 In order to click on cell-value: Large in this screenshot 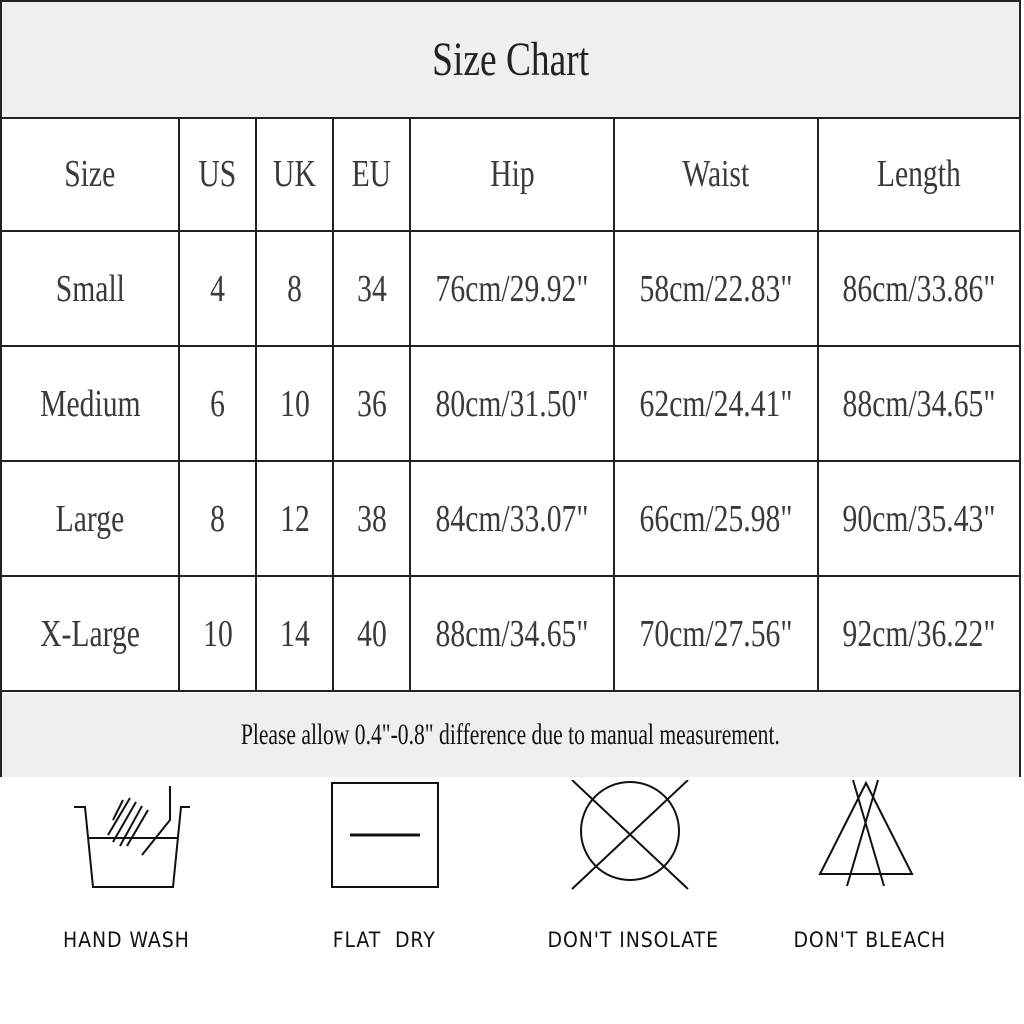, I will do `click(90, 518)`.